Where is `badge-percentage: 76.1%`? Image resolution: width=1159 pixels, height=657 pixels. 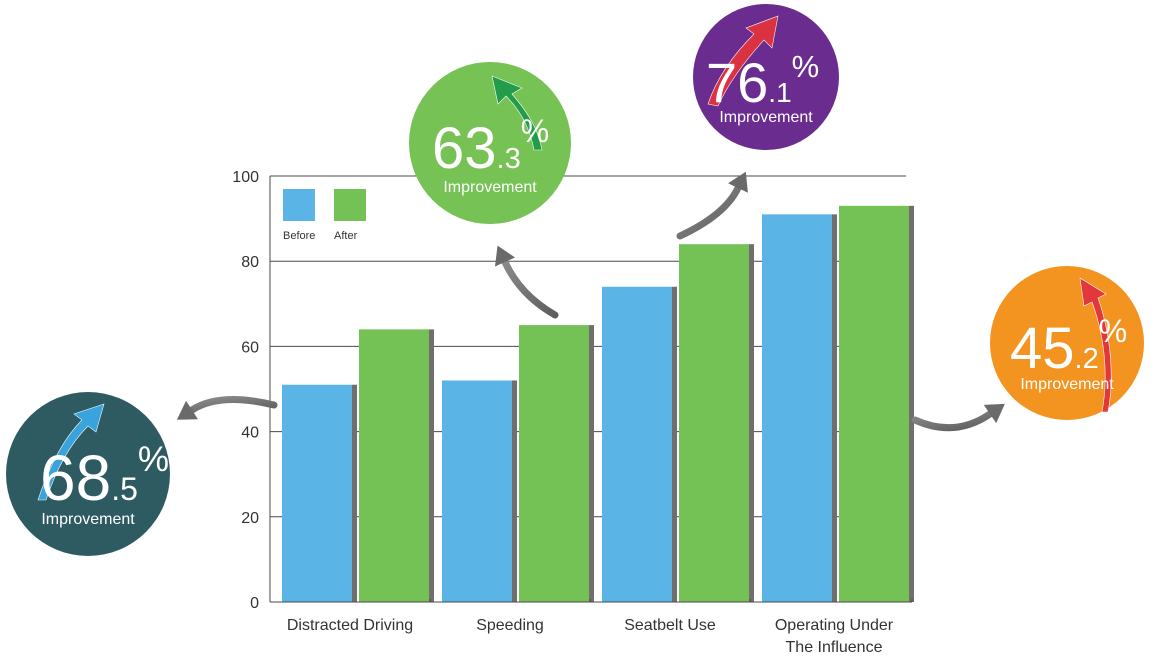 badge-percentage: 76.1% is located at coordinates (762, 81).